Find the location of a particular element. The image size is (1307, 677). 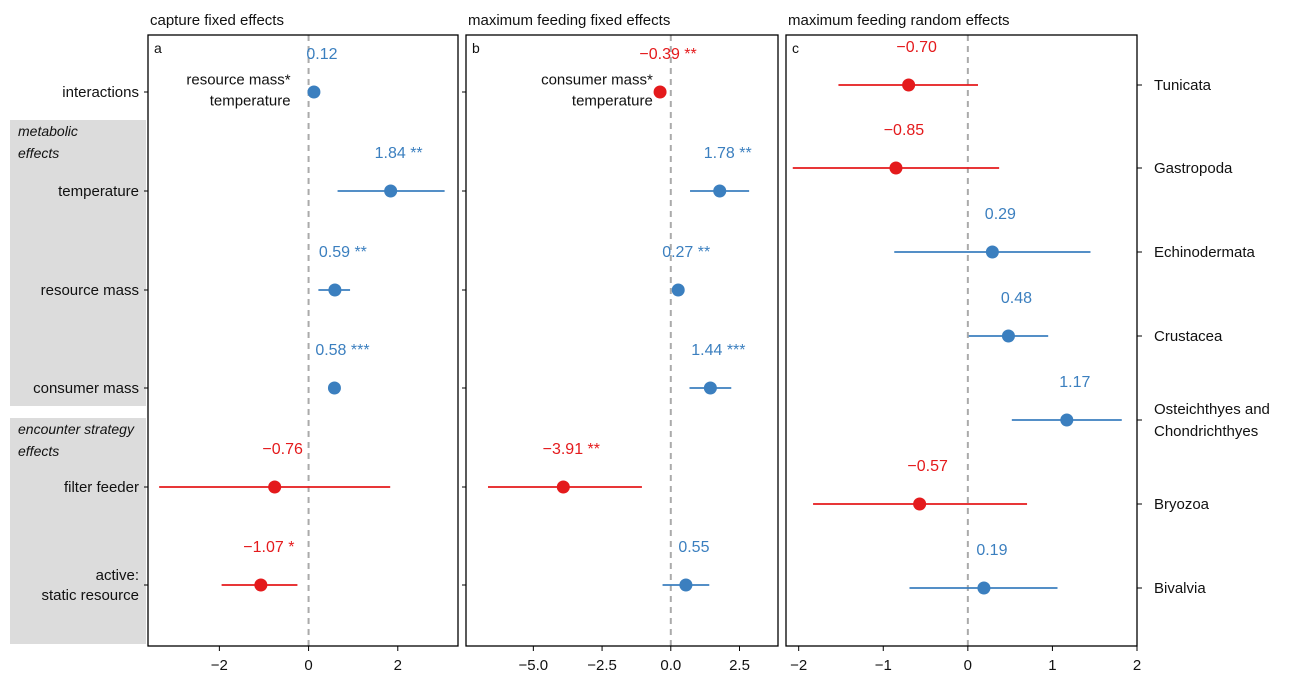

estimate-label: 0.12 is located at coordinates (321, 54).